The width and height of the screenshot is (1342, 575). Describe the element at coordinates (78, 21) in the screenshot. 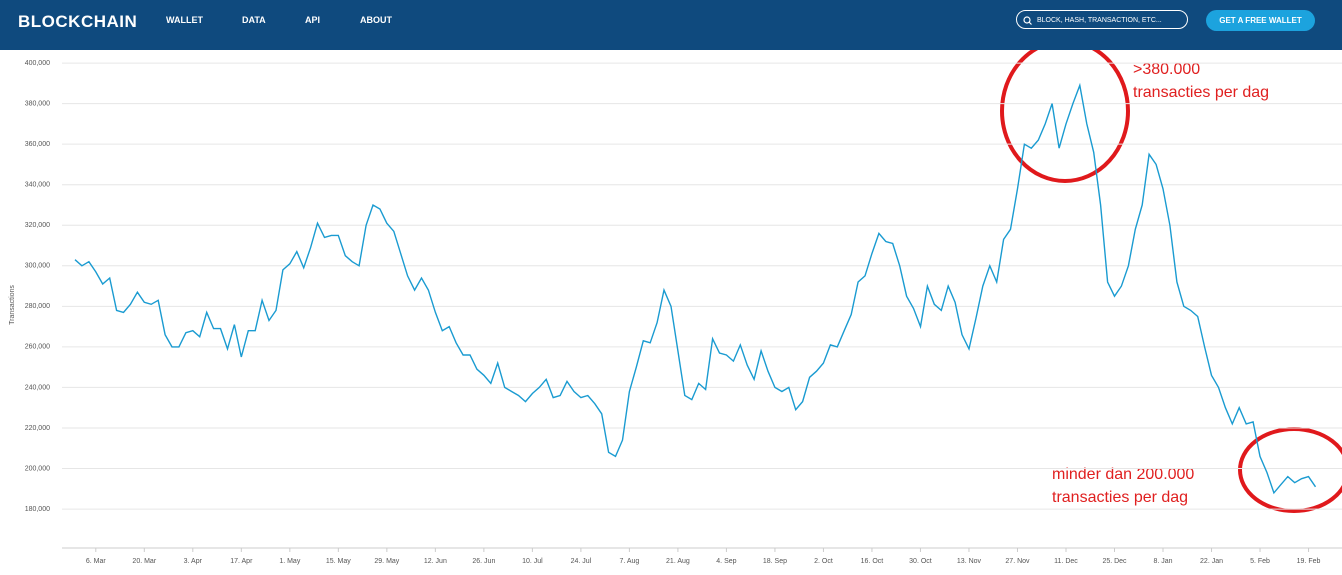

I see `logo: BLOCKCHAIN` at that location.